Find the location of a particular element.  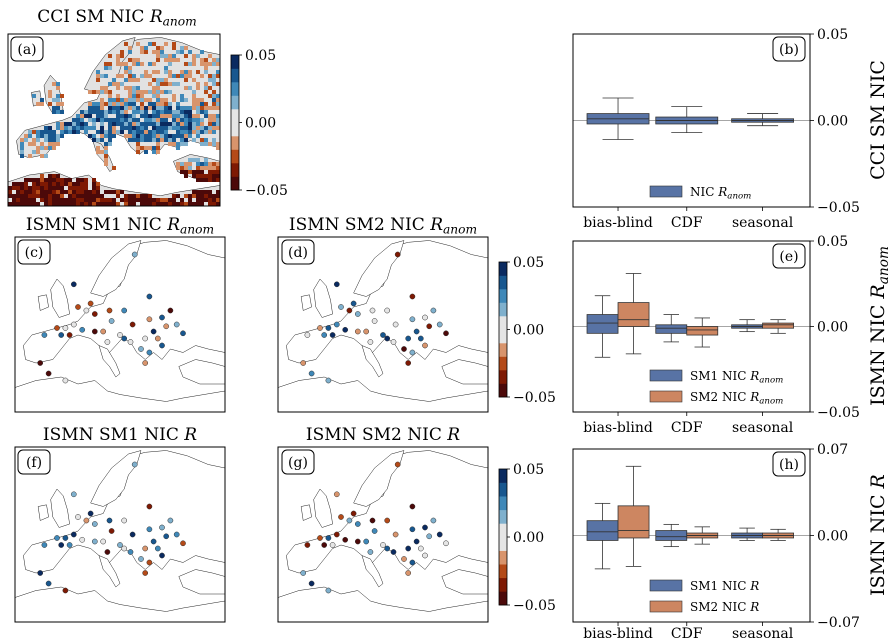

map-a-tag-box is located at coordinates (27, 49).